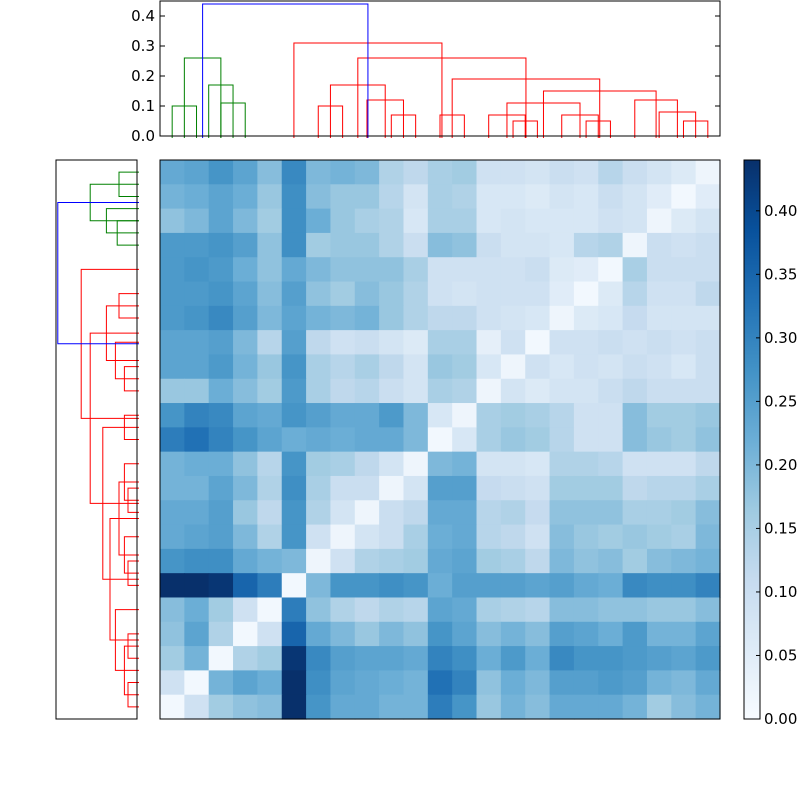  Describe the element at coordinates (143, 106) in the screenshot. I see `y-tick-label: 0.1` at that location.